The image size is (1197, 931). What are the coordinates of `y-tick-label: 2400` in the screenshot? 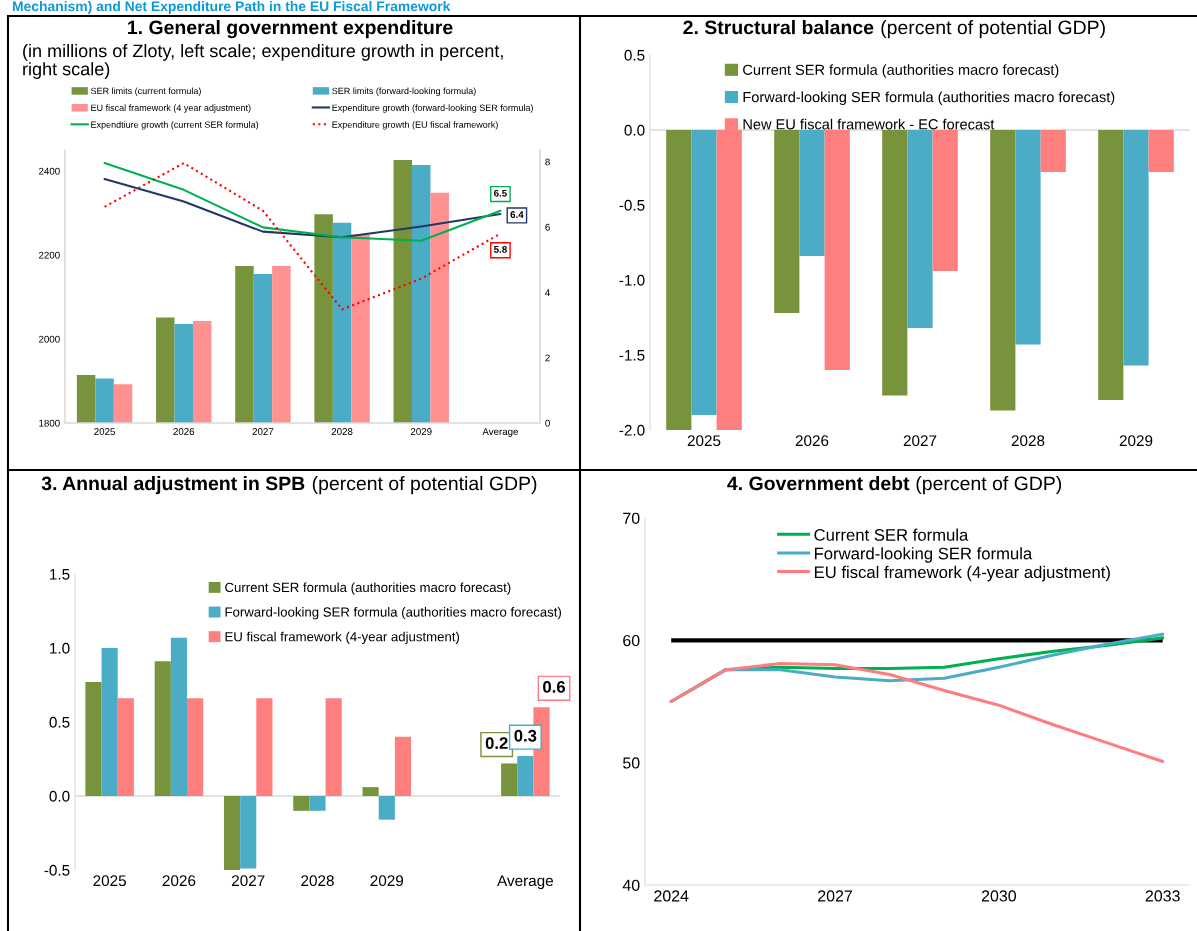 It's located at (49, 171).